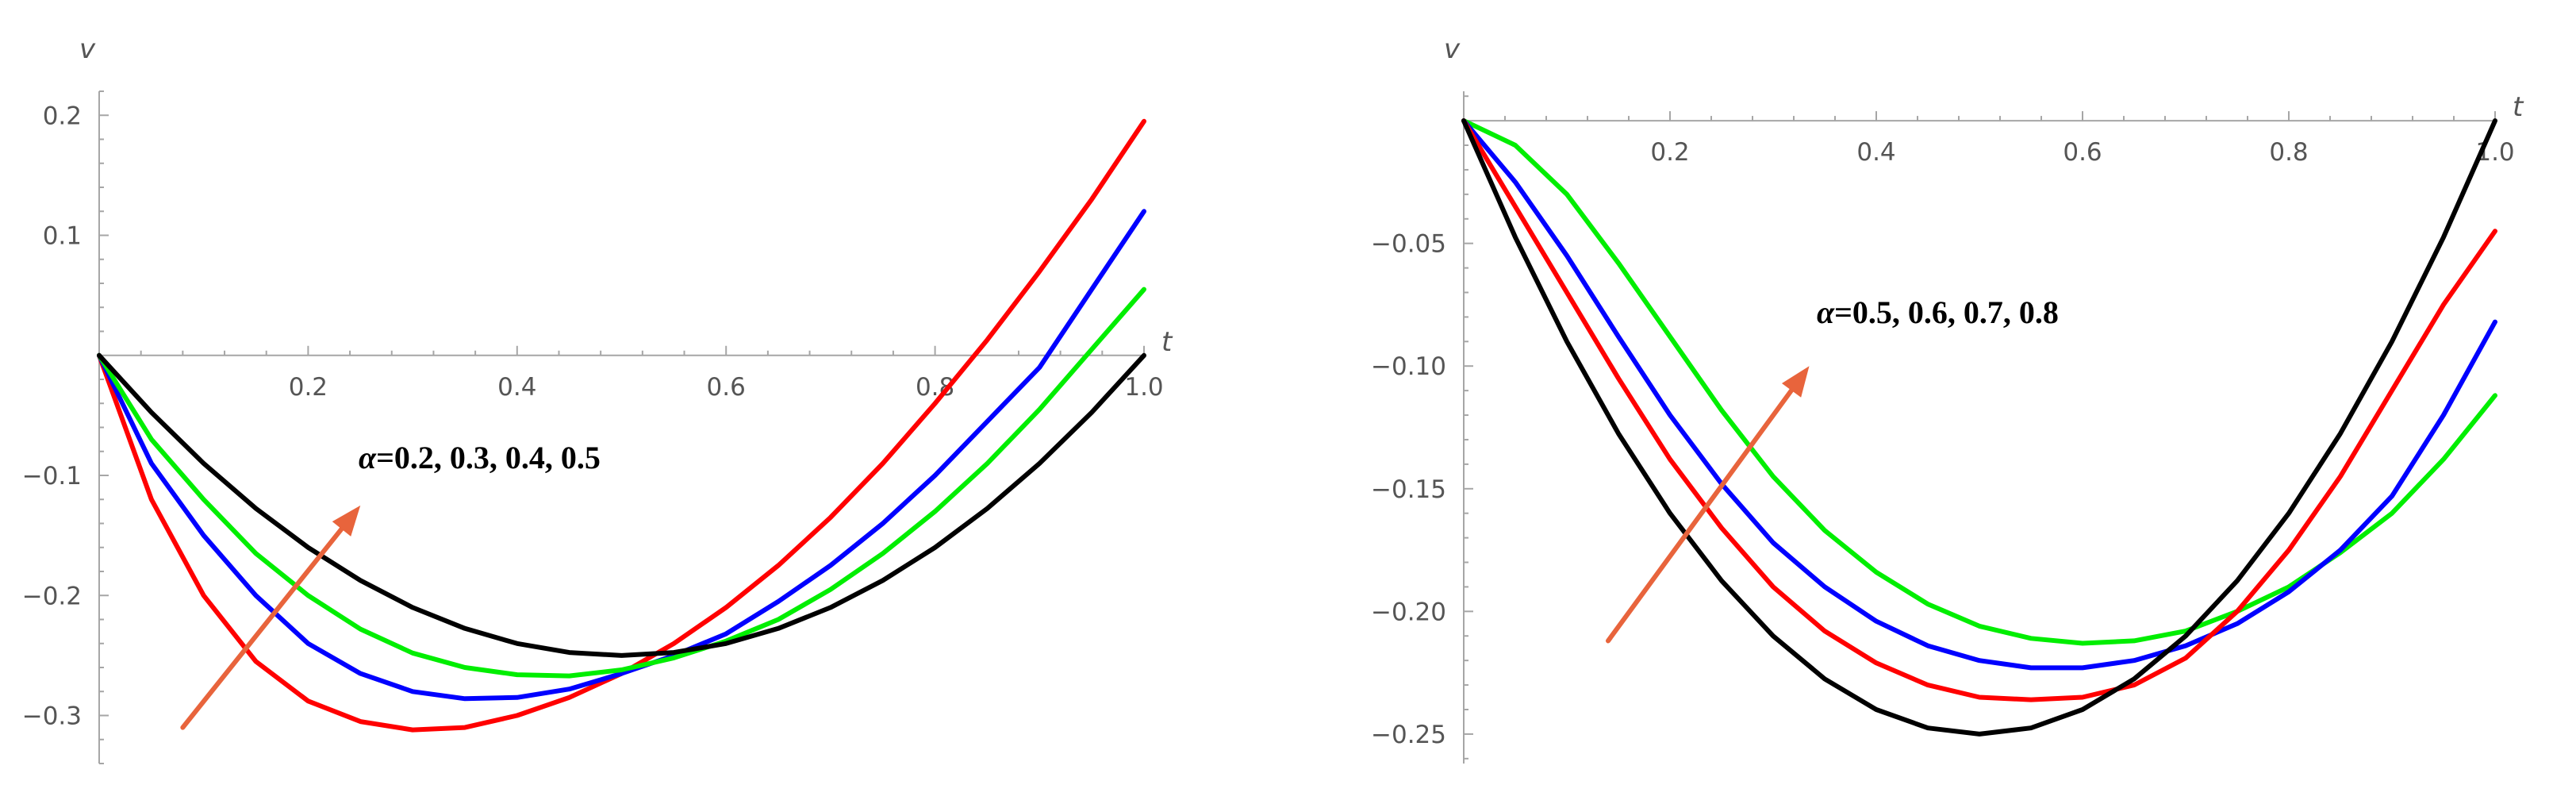  What do you see at coordinates (346, 521) in the screenshot?
I see `c0-arrow-head` at bounding box center [346, 521].